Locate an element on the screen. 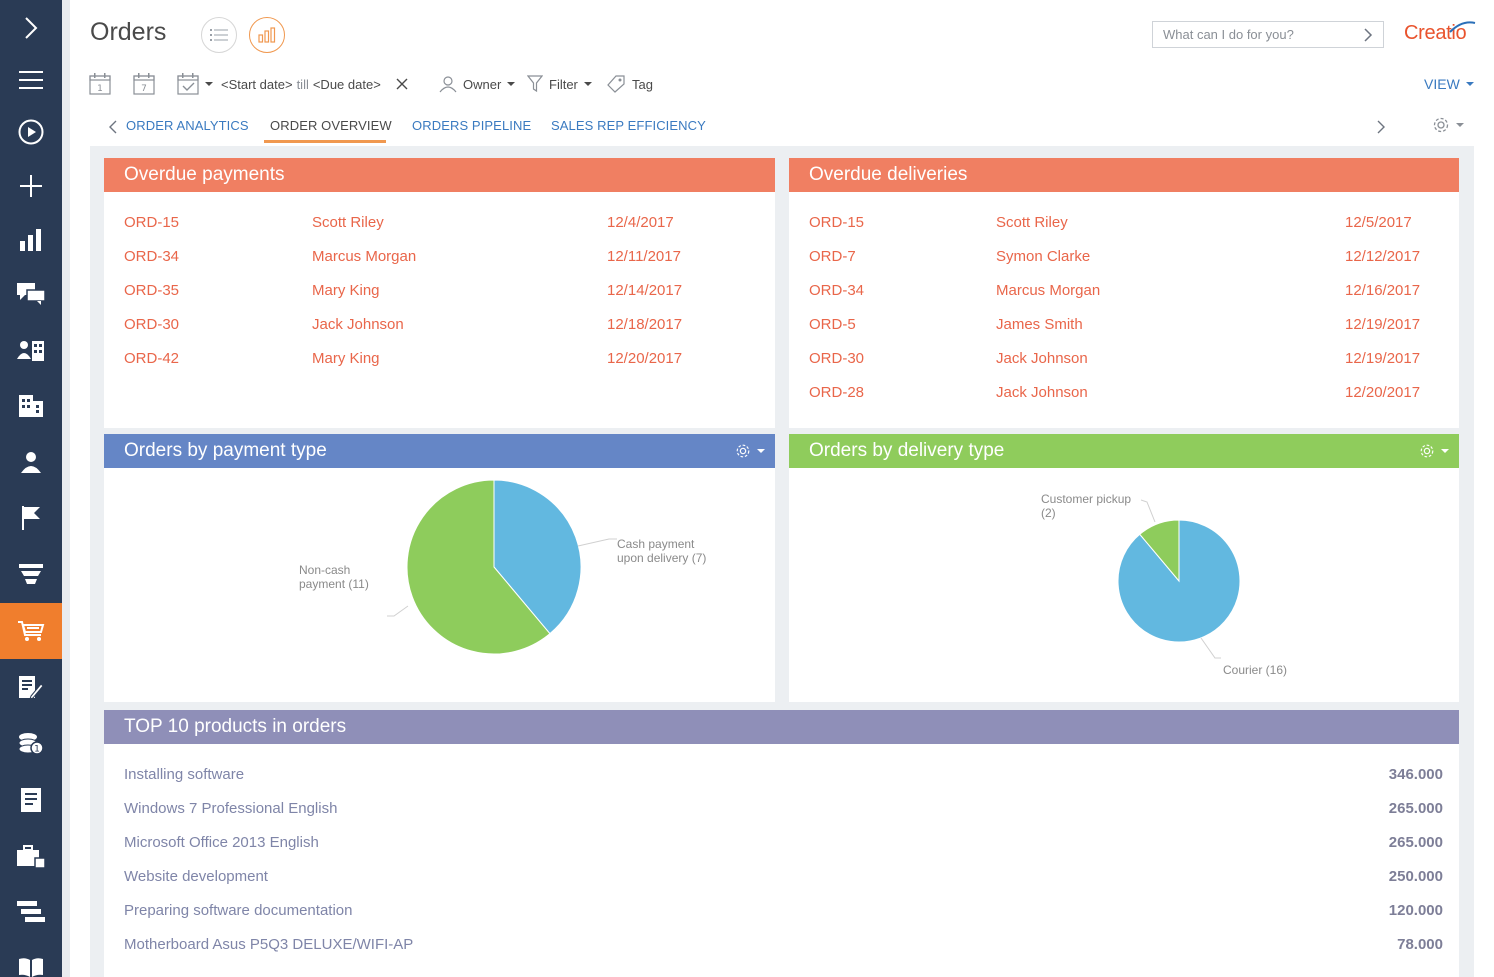  command-line-input: What can I do for you? is located at coordinates (1268, 34).